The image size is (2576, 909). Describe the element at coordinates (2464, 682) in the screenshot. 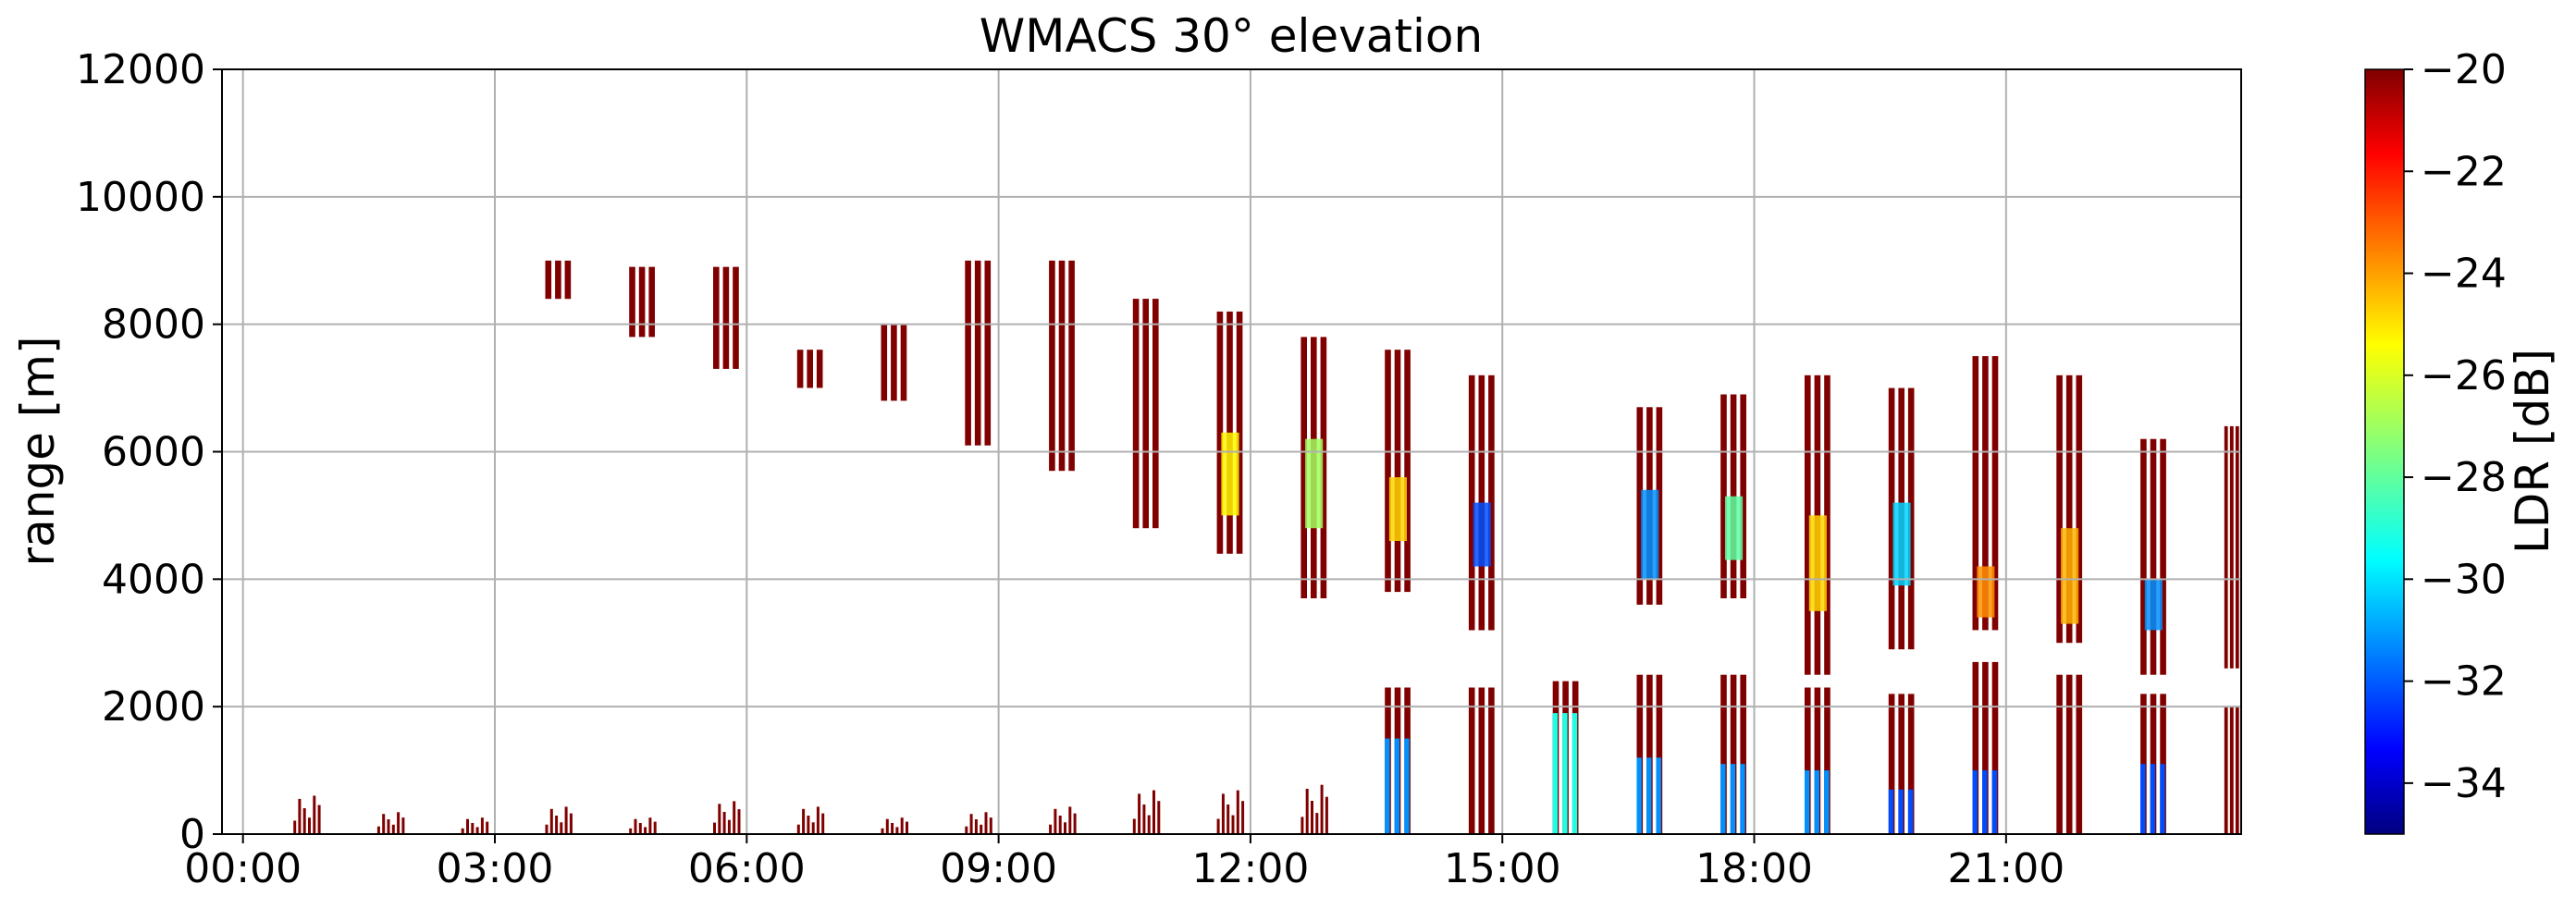

I see `colorbar-tick-label: −32` at that location.